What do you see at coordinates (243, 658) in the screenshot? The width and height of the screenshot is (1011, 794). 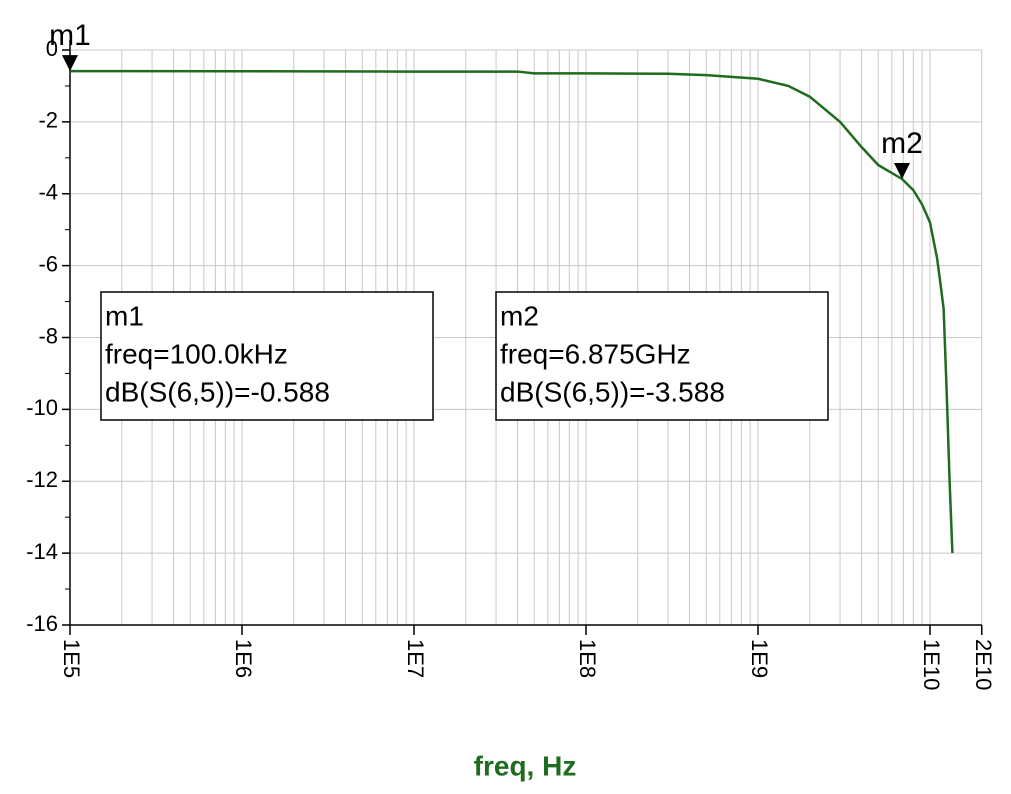 I see `x-tick-label: 1E6` at bounding box center [243, 658].